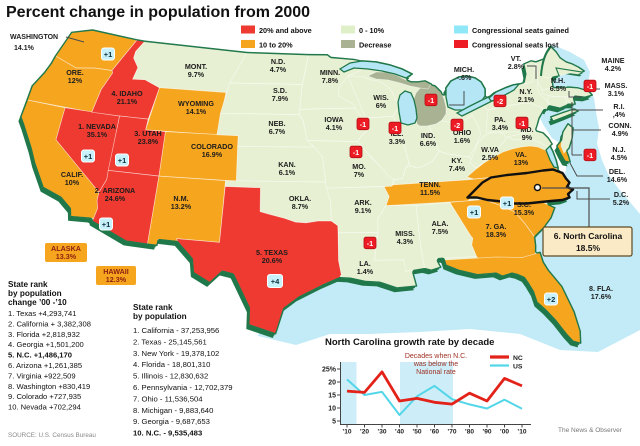 This screenshot has width=640, height=446. I want to click on svg-text: 20% and above, so click(285, 30).